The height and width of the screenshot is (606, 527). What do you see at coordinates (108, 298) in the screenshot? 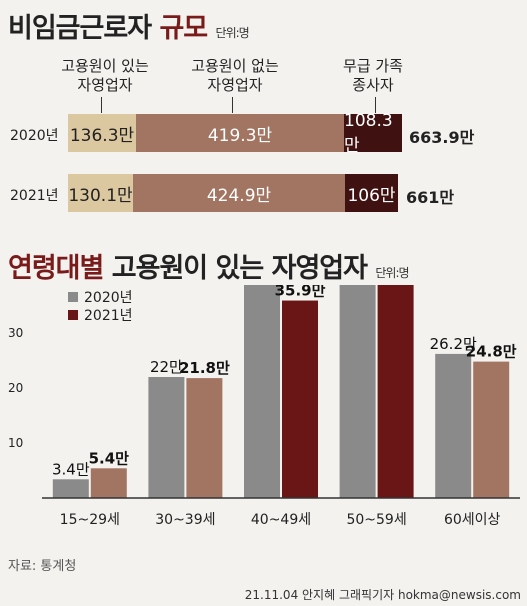
I see `legend-label: 2020년` at bounding box center [108, 298].